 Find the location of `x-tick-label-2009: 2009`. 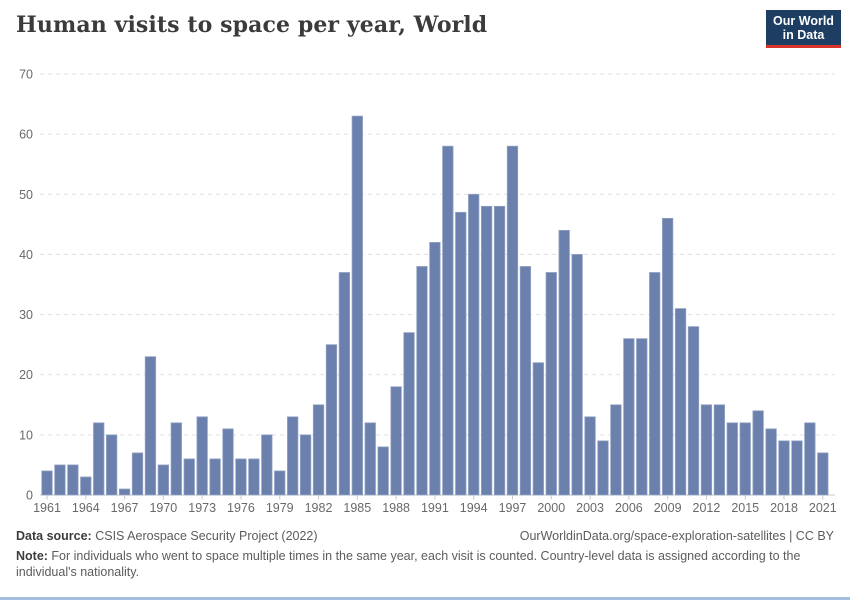

x-tick-label-2009: 2009 is located at coordinates (668, 508).